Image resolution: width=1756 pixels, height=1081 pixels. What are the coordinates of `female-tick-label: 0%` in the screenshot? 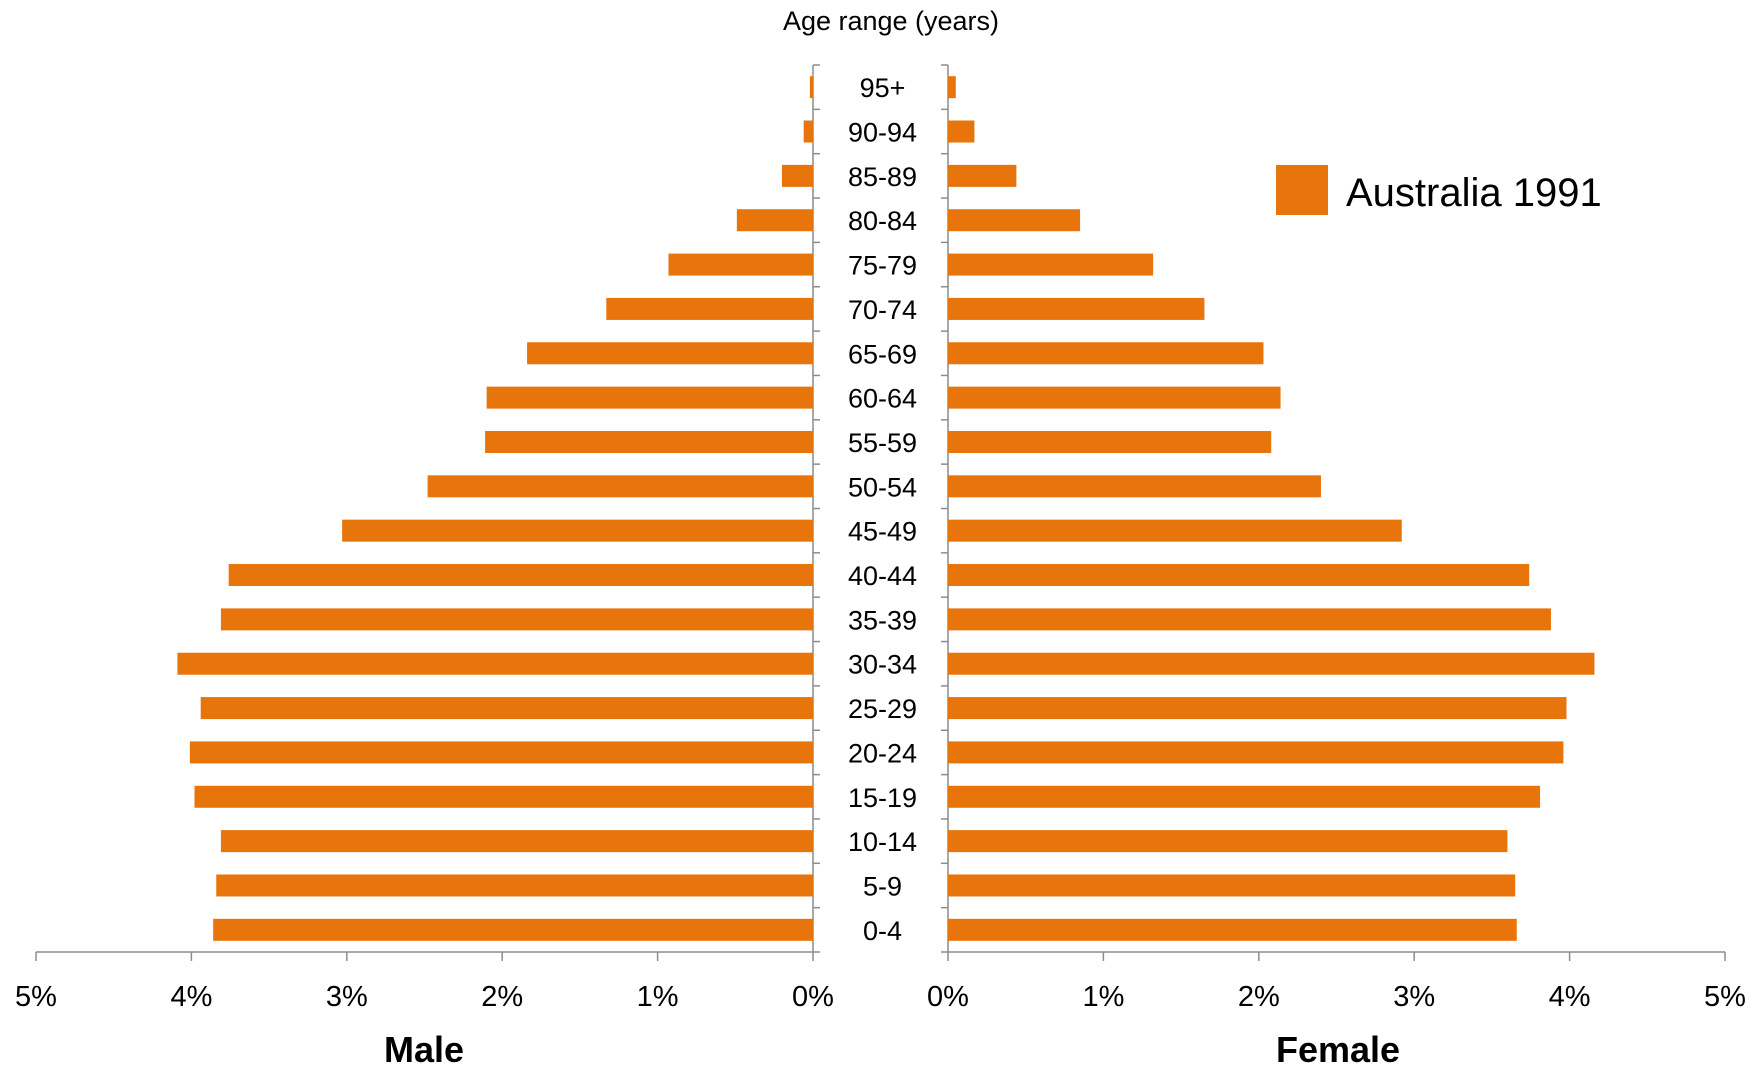 It's located at (948, 997).